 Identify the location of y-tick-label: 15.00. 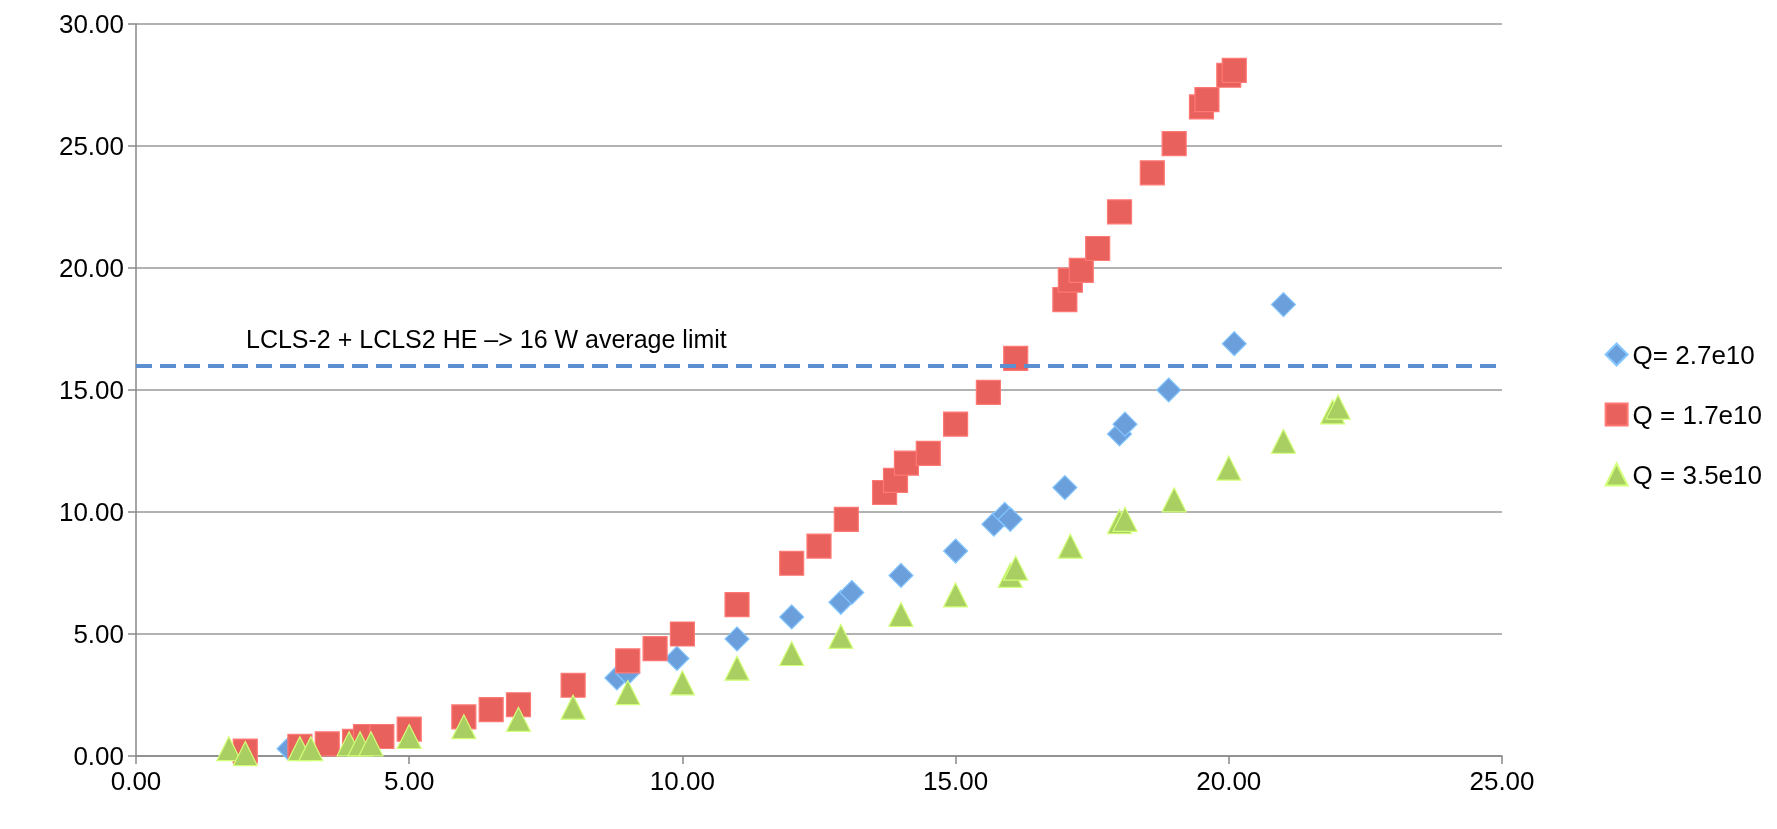
(91, 390).